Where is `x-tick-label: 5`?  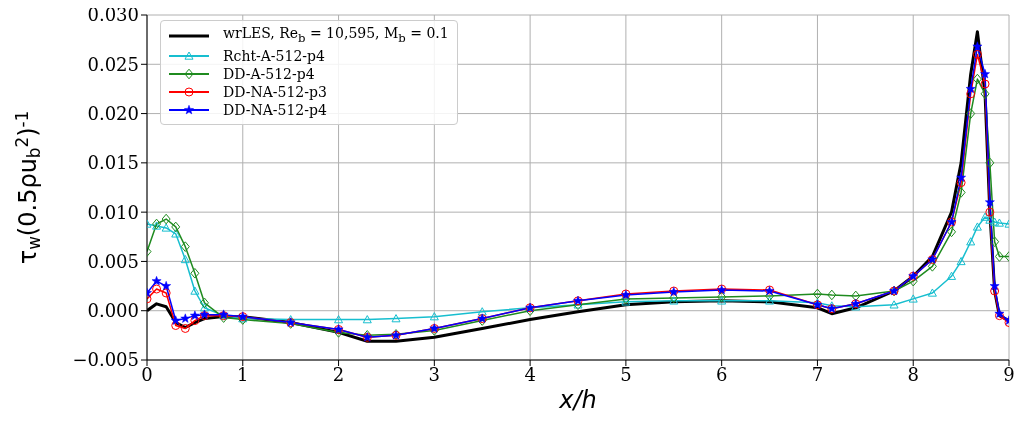
x-tick-label: 5 is located at coordinates (626, 374).